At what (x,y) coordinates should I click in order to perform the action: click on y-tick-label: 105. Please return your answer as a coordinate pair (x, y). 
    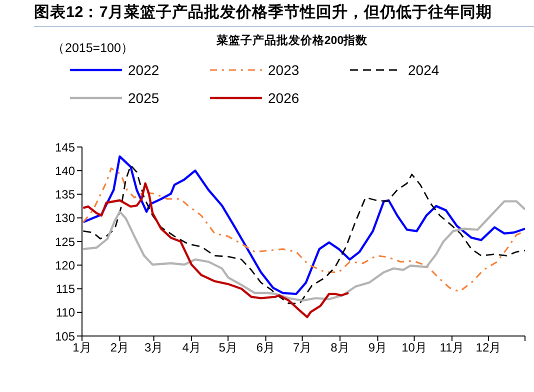
    Looking at the image, I should click on (65, 336).